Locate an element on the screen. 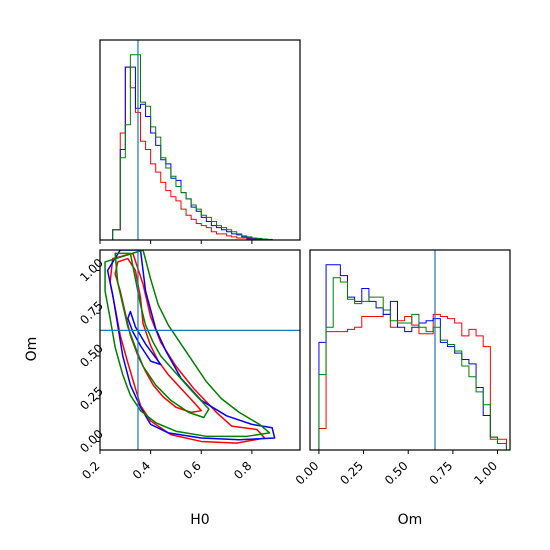  y-axis-label-om: Om is located at coordinates (32, 349).